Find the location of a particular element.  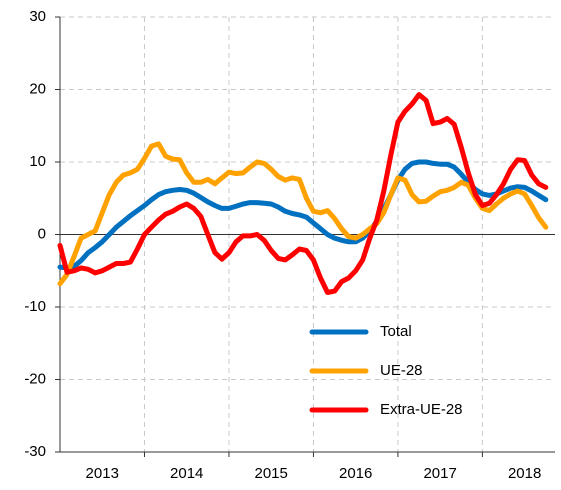

legend-label: UE-28 is located at coordinates (401, 370).